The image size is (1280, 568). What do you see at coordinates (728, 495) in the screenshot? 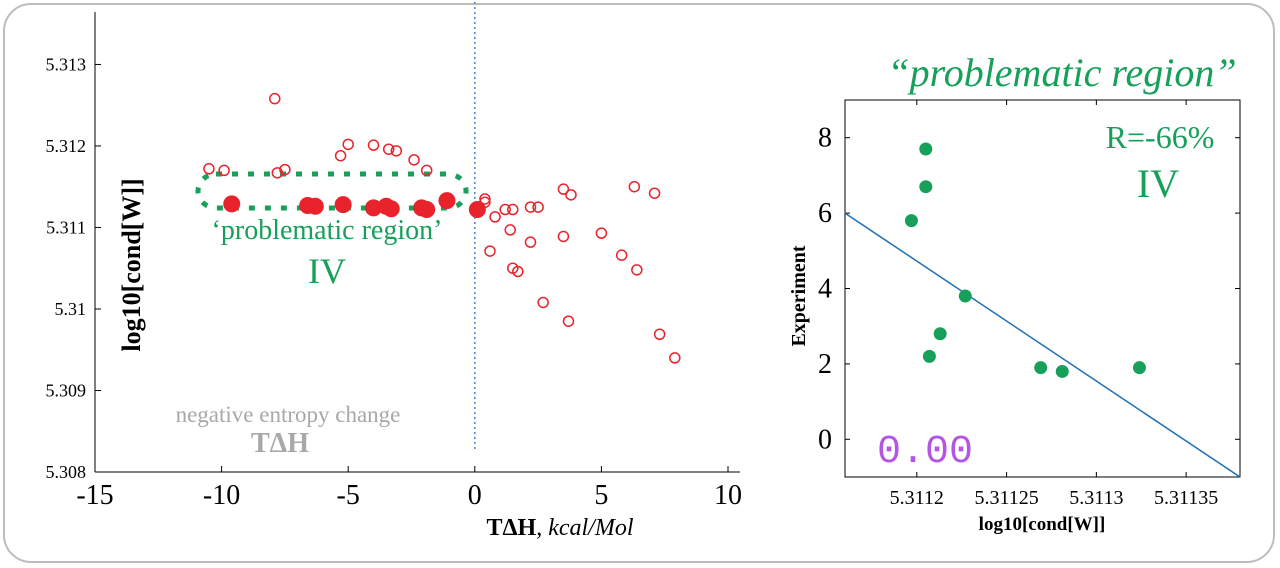
I see `left-x-tick-label: 10` at bounding box center [728, 495].